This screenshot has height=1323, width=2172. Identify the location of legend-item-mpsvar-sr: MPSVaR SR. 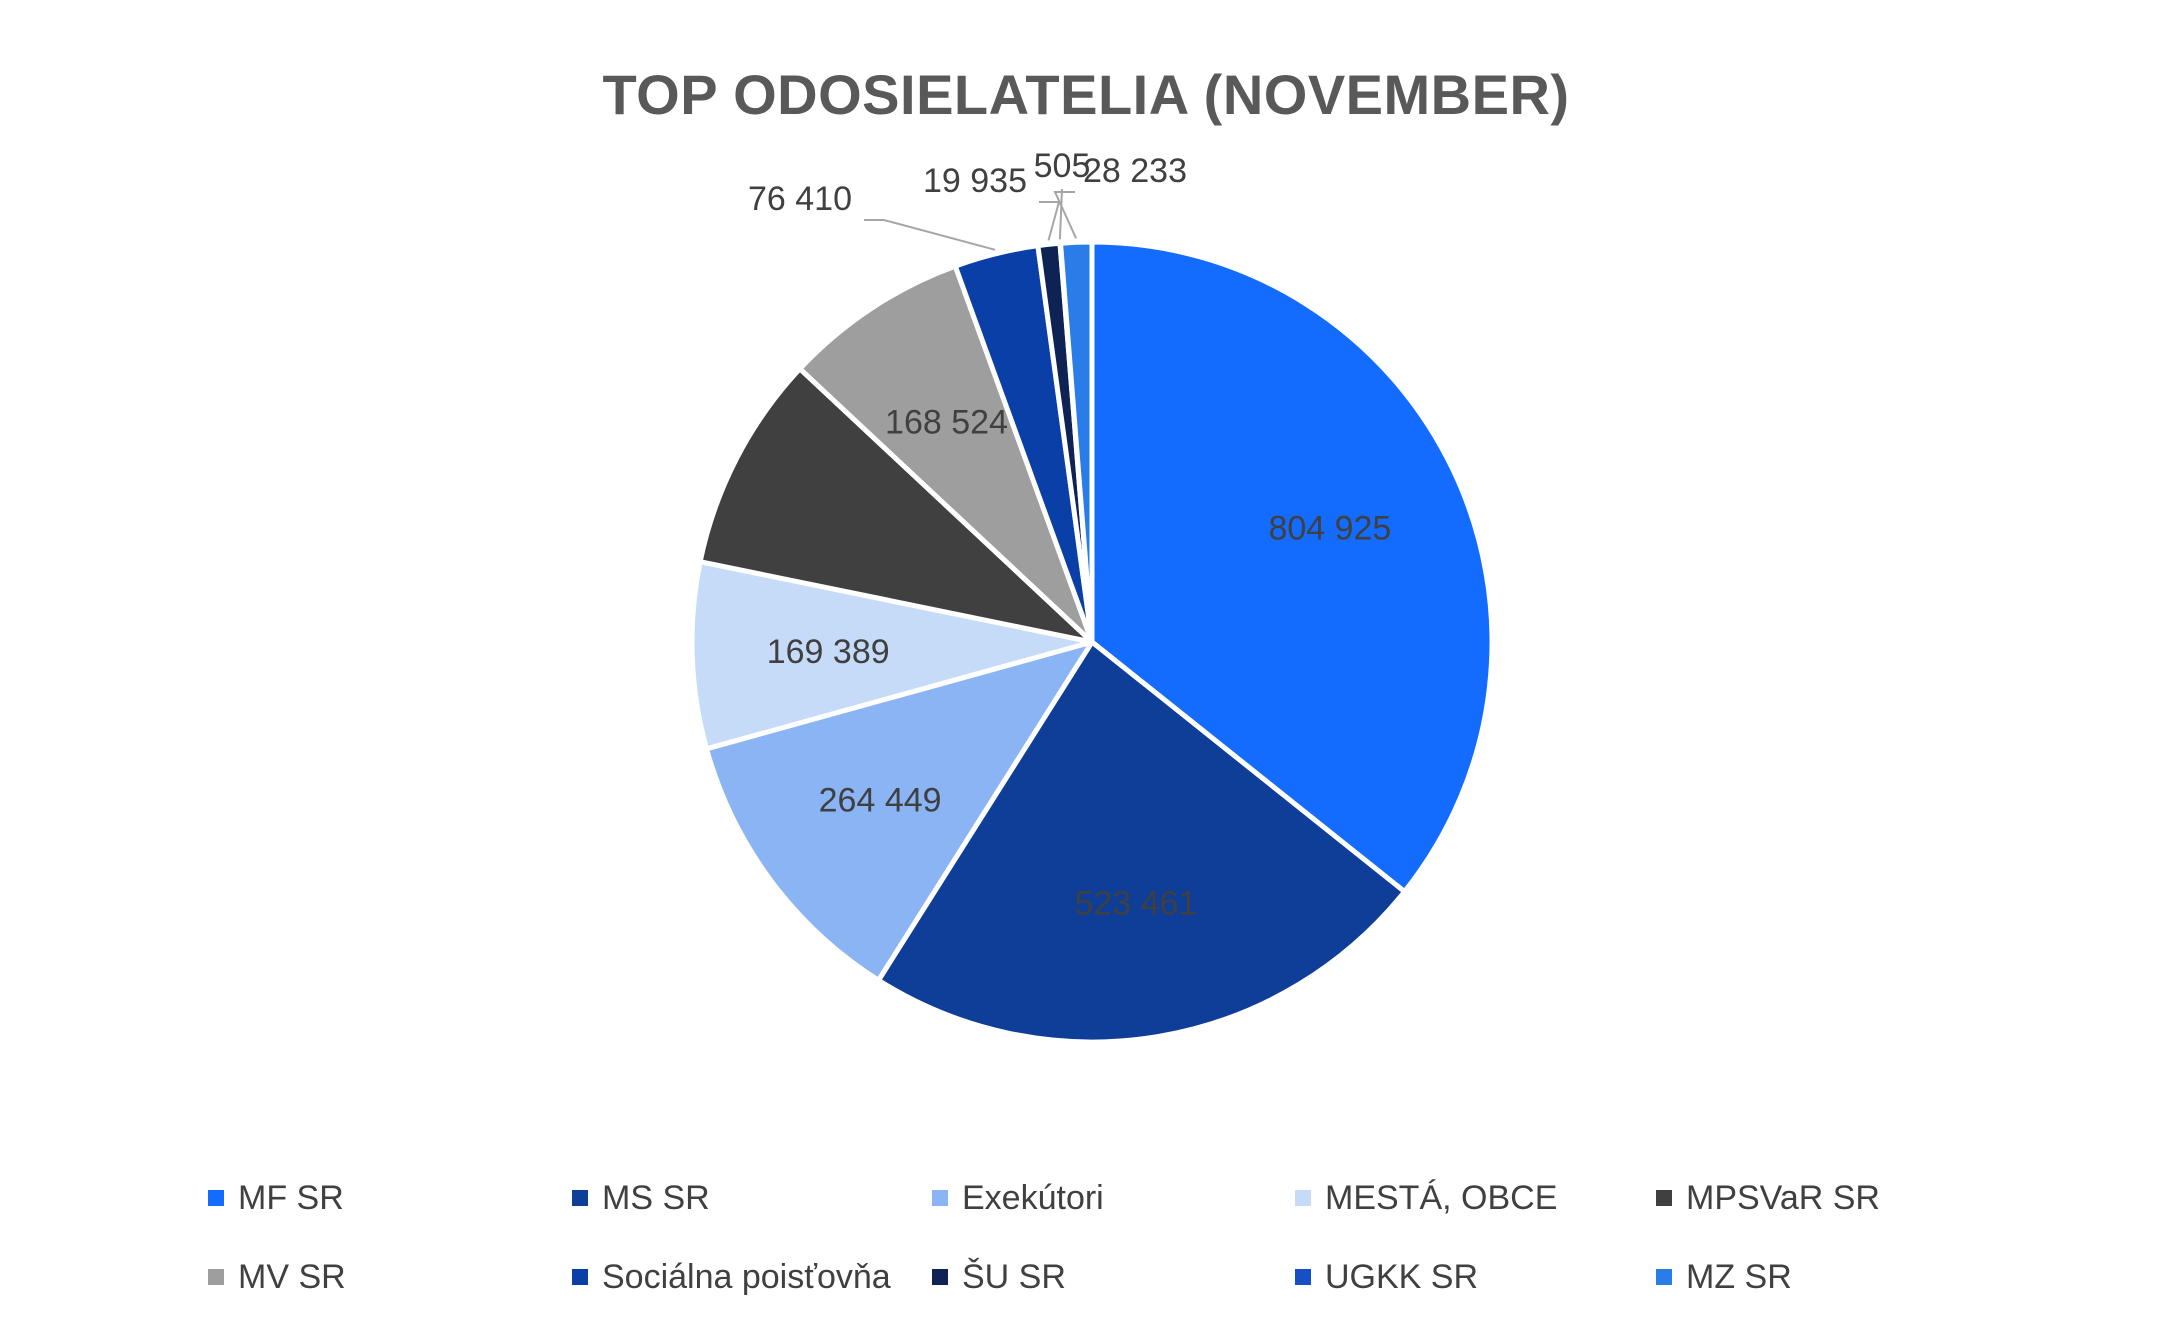
(1768, 1198).